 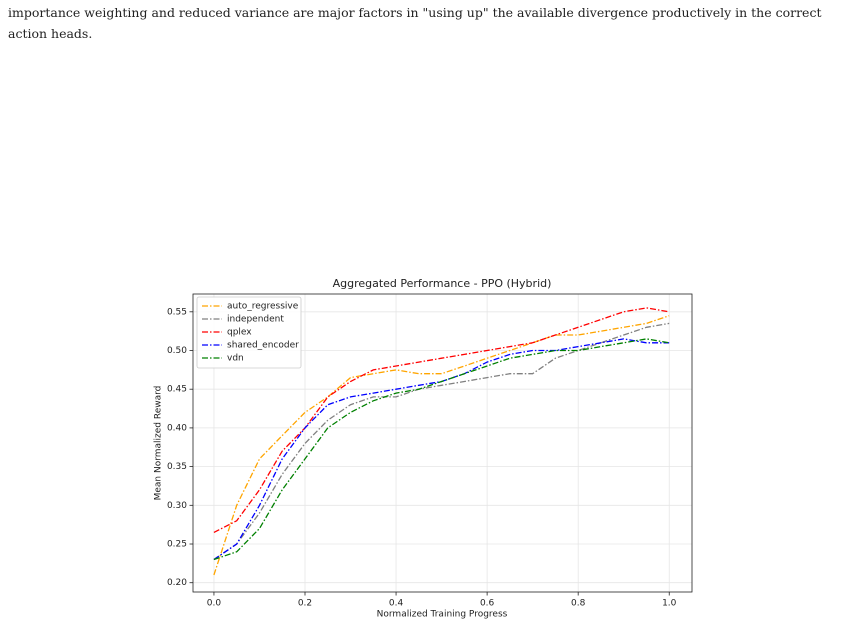 What do you see at coordinates (177, 506) in the screenshot?
I see `y-tick-label: 0.30` at bounding box center [177, 506].